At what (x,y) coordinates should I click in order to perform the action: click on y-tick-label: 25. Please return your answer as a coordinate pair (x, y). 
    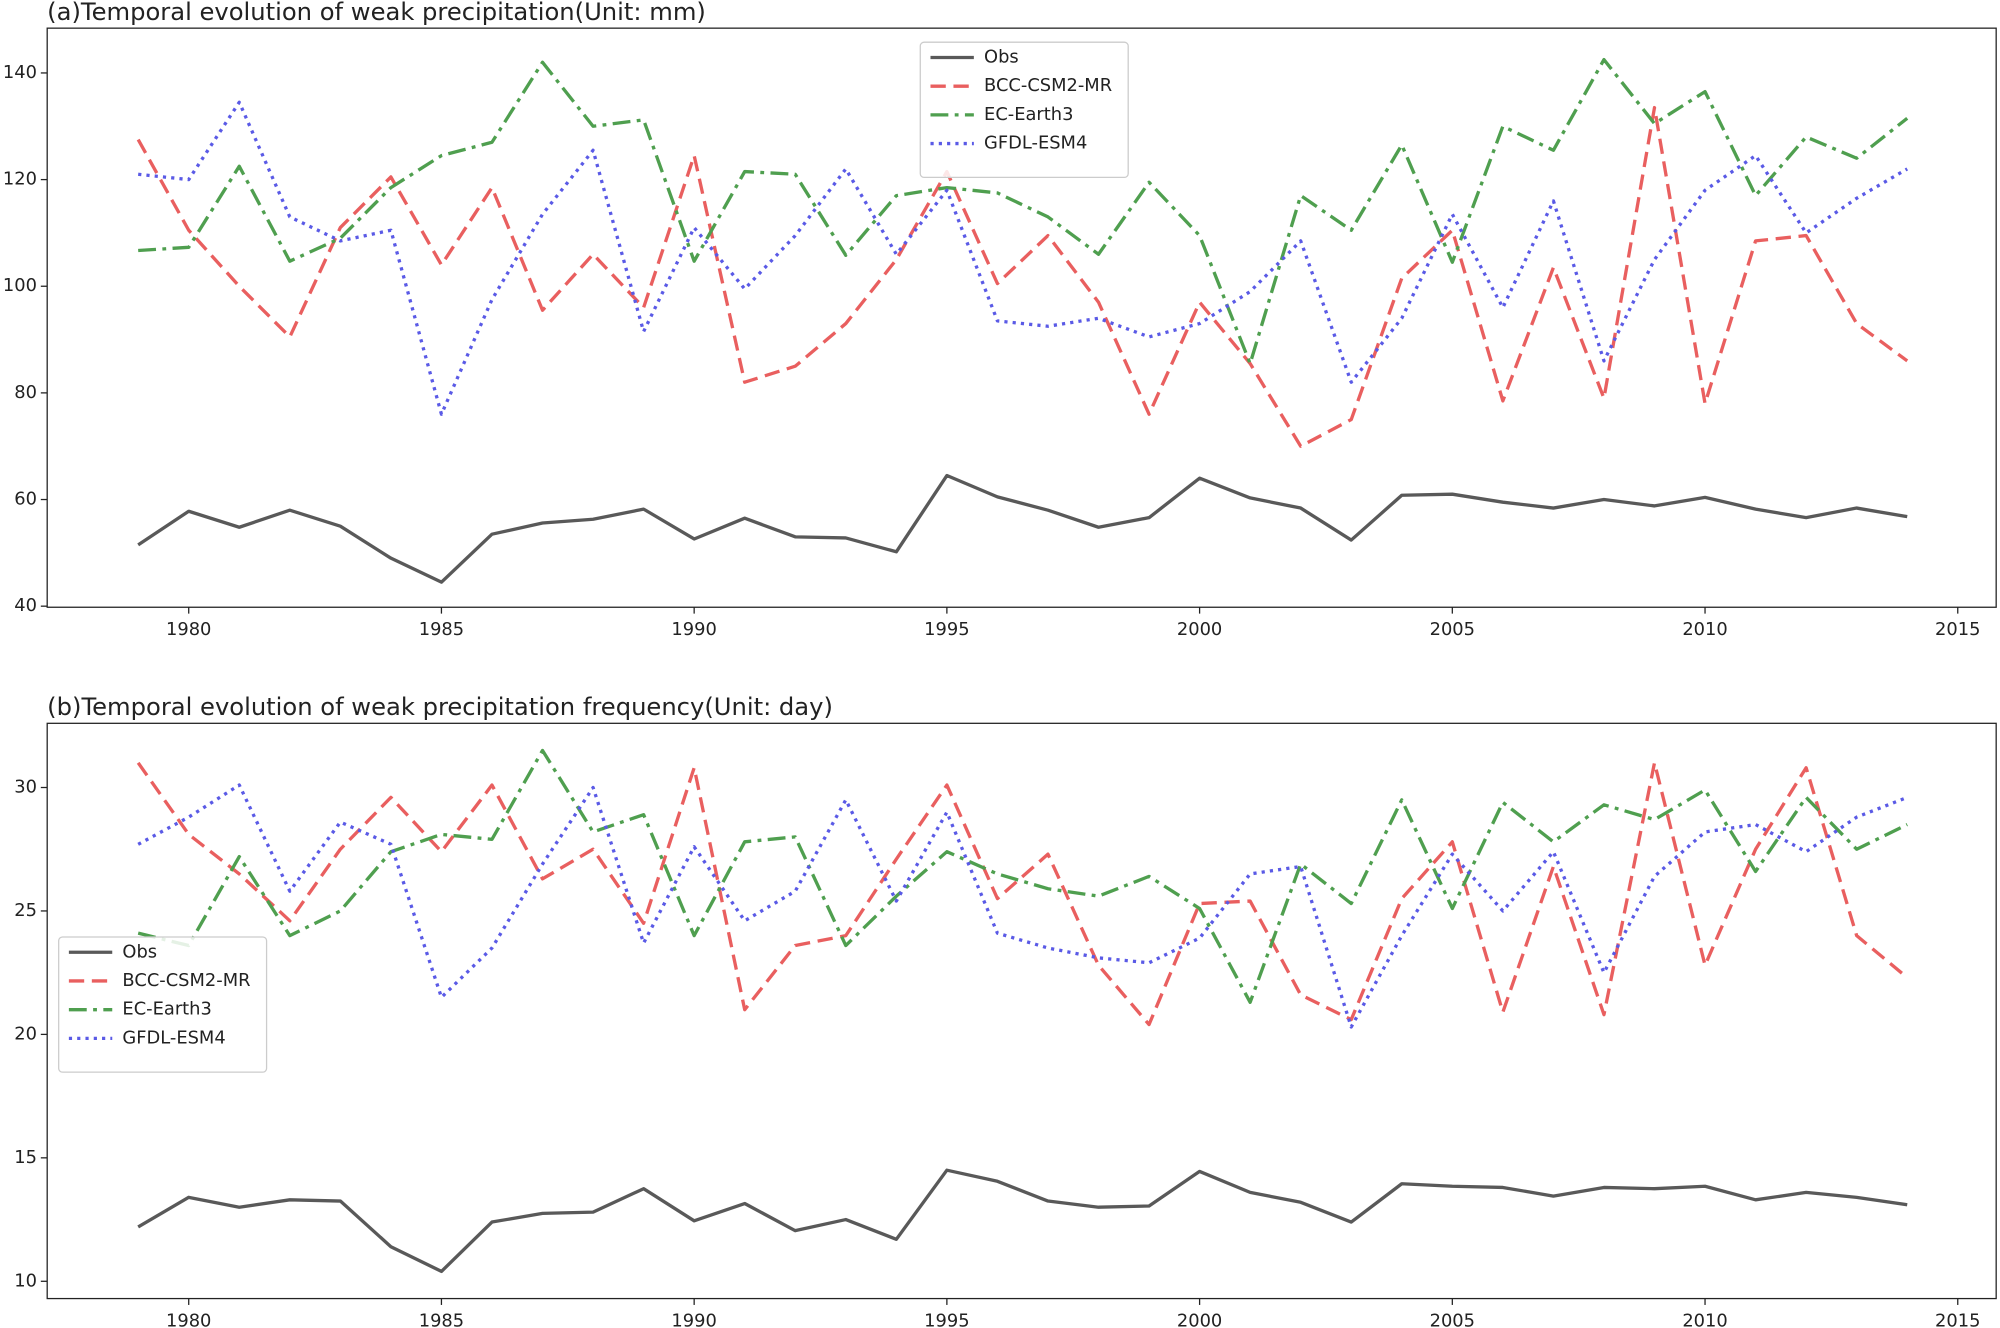
    Looking at the image, I should click on (25, 910).